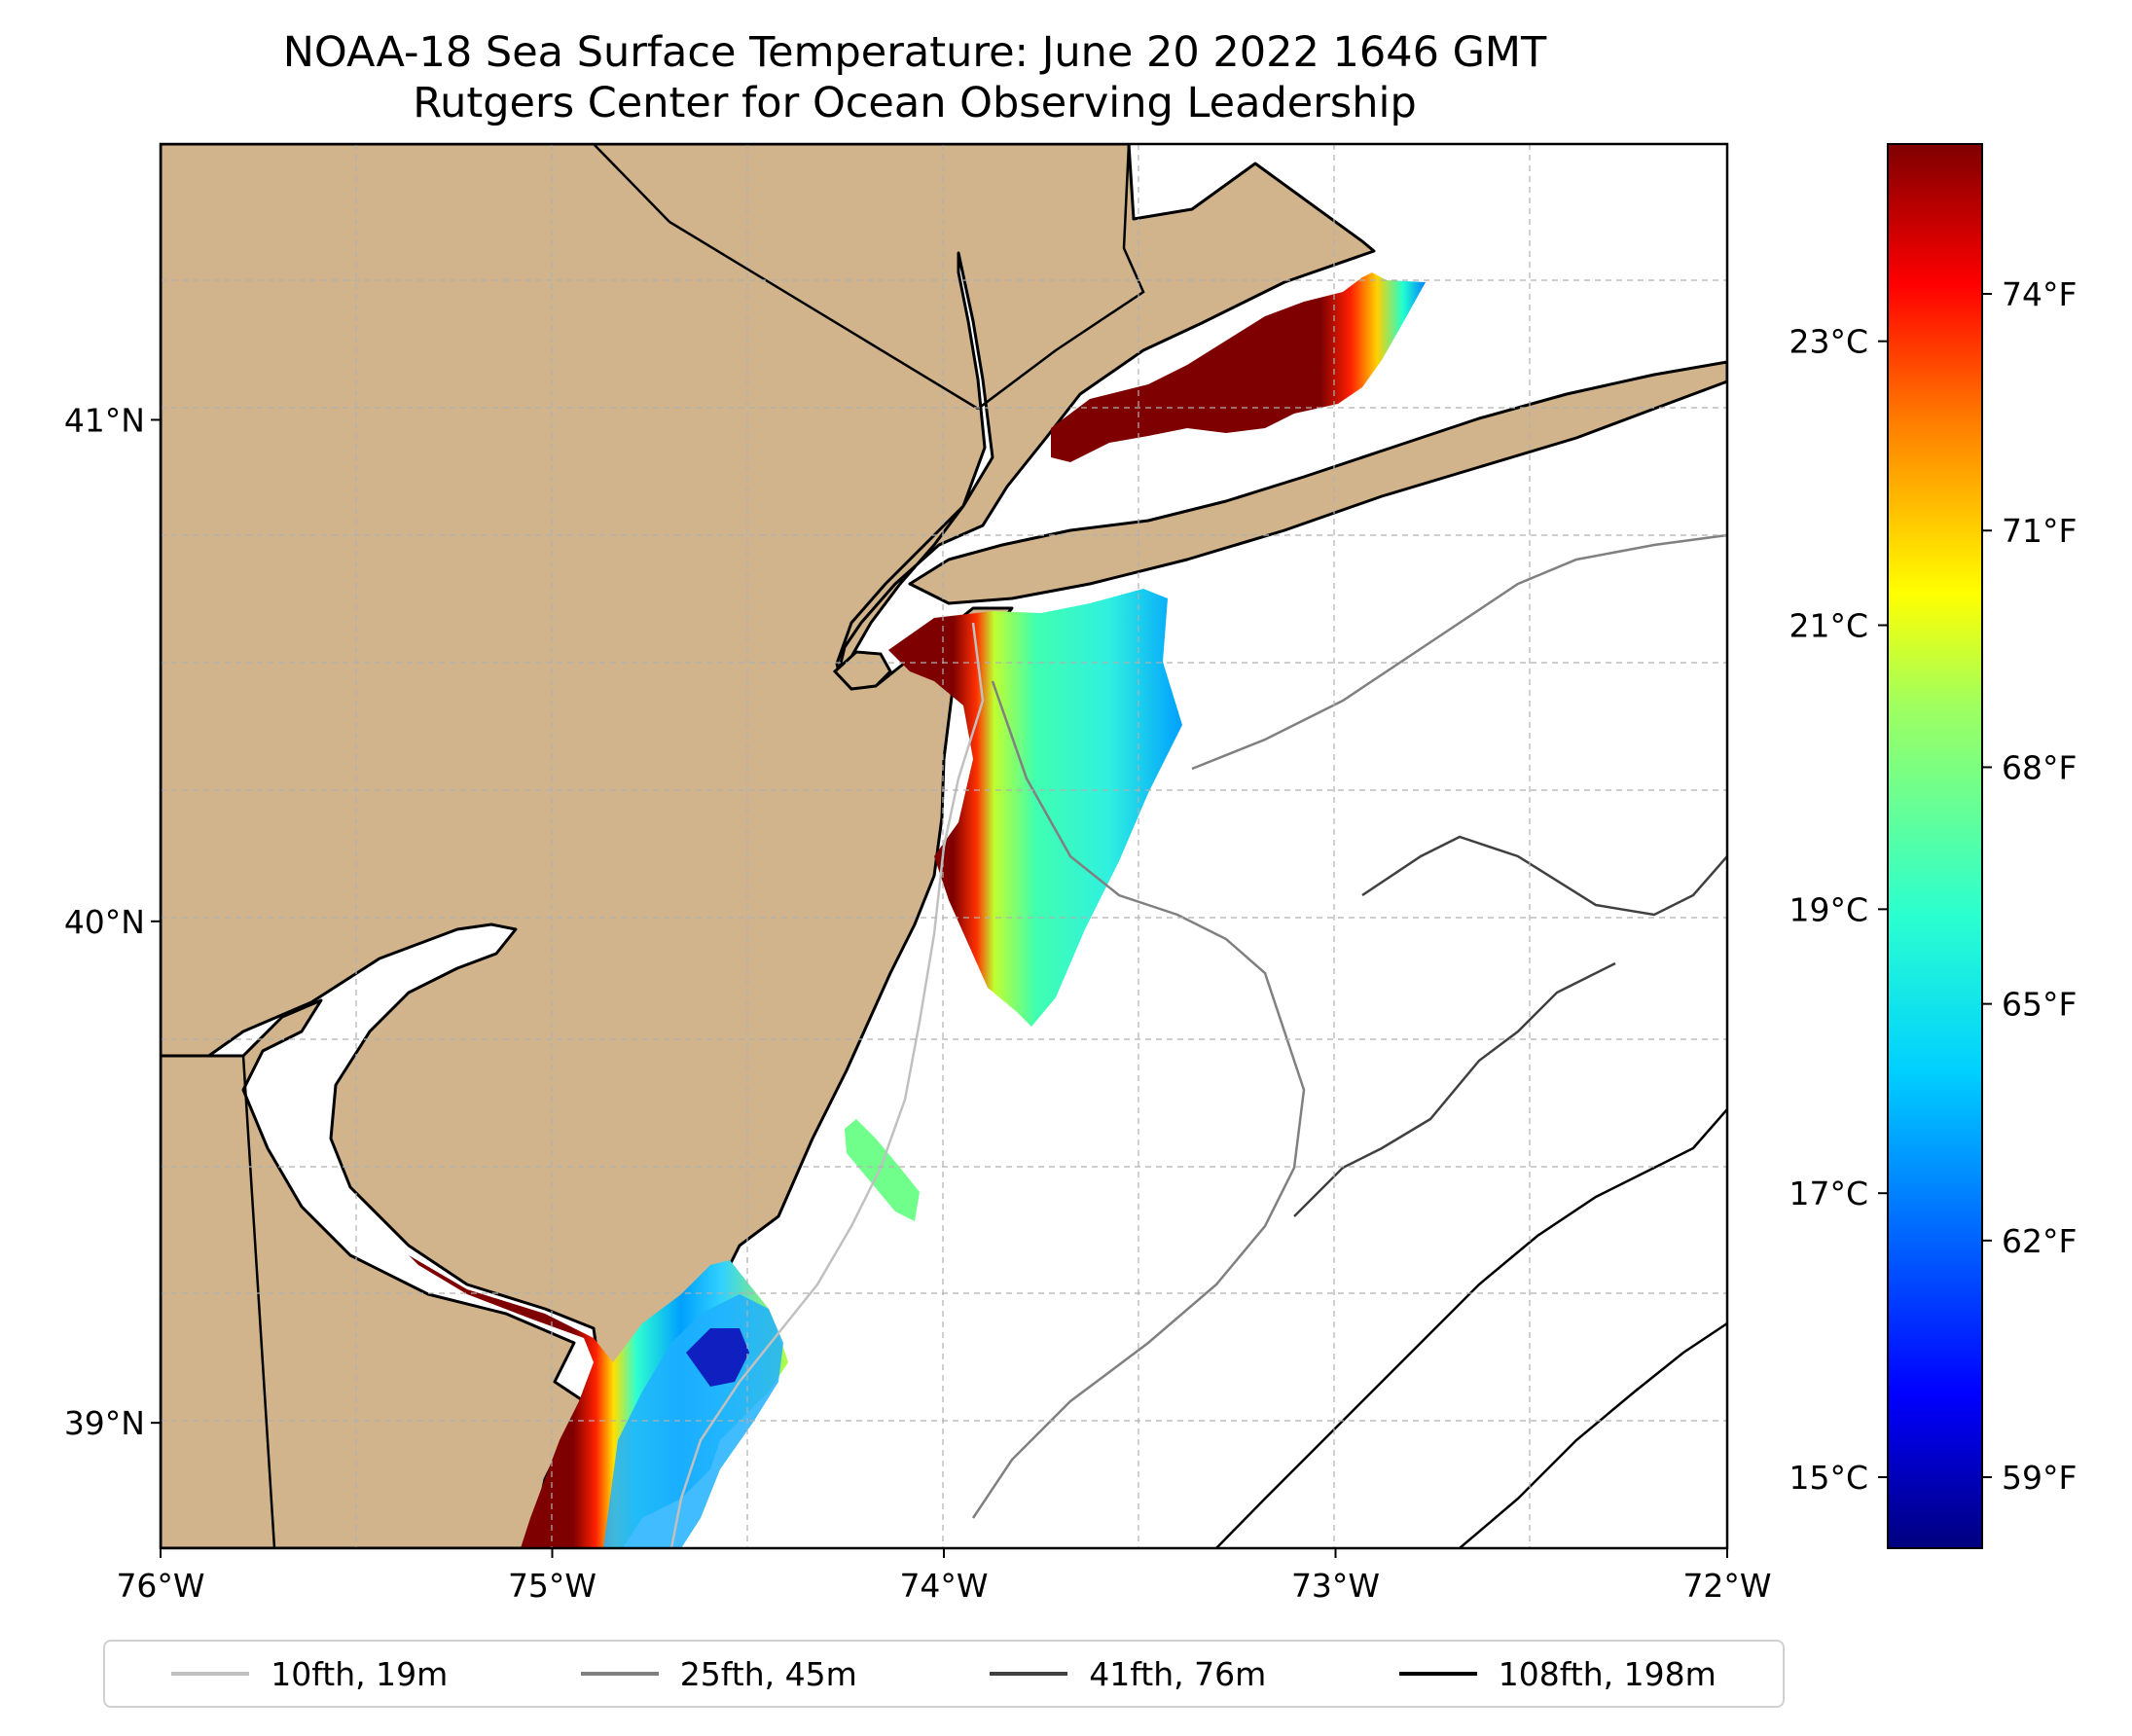  I want to click on celsius-tick-label: 19°C, so click(1828, 909).